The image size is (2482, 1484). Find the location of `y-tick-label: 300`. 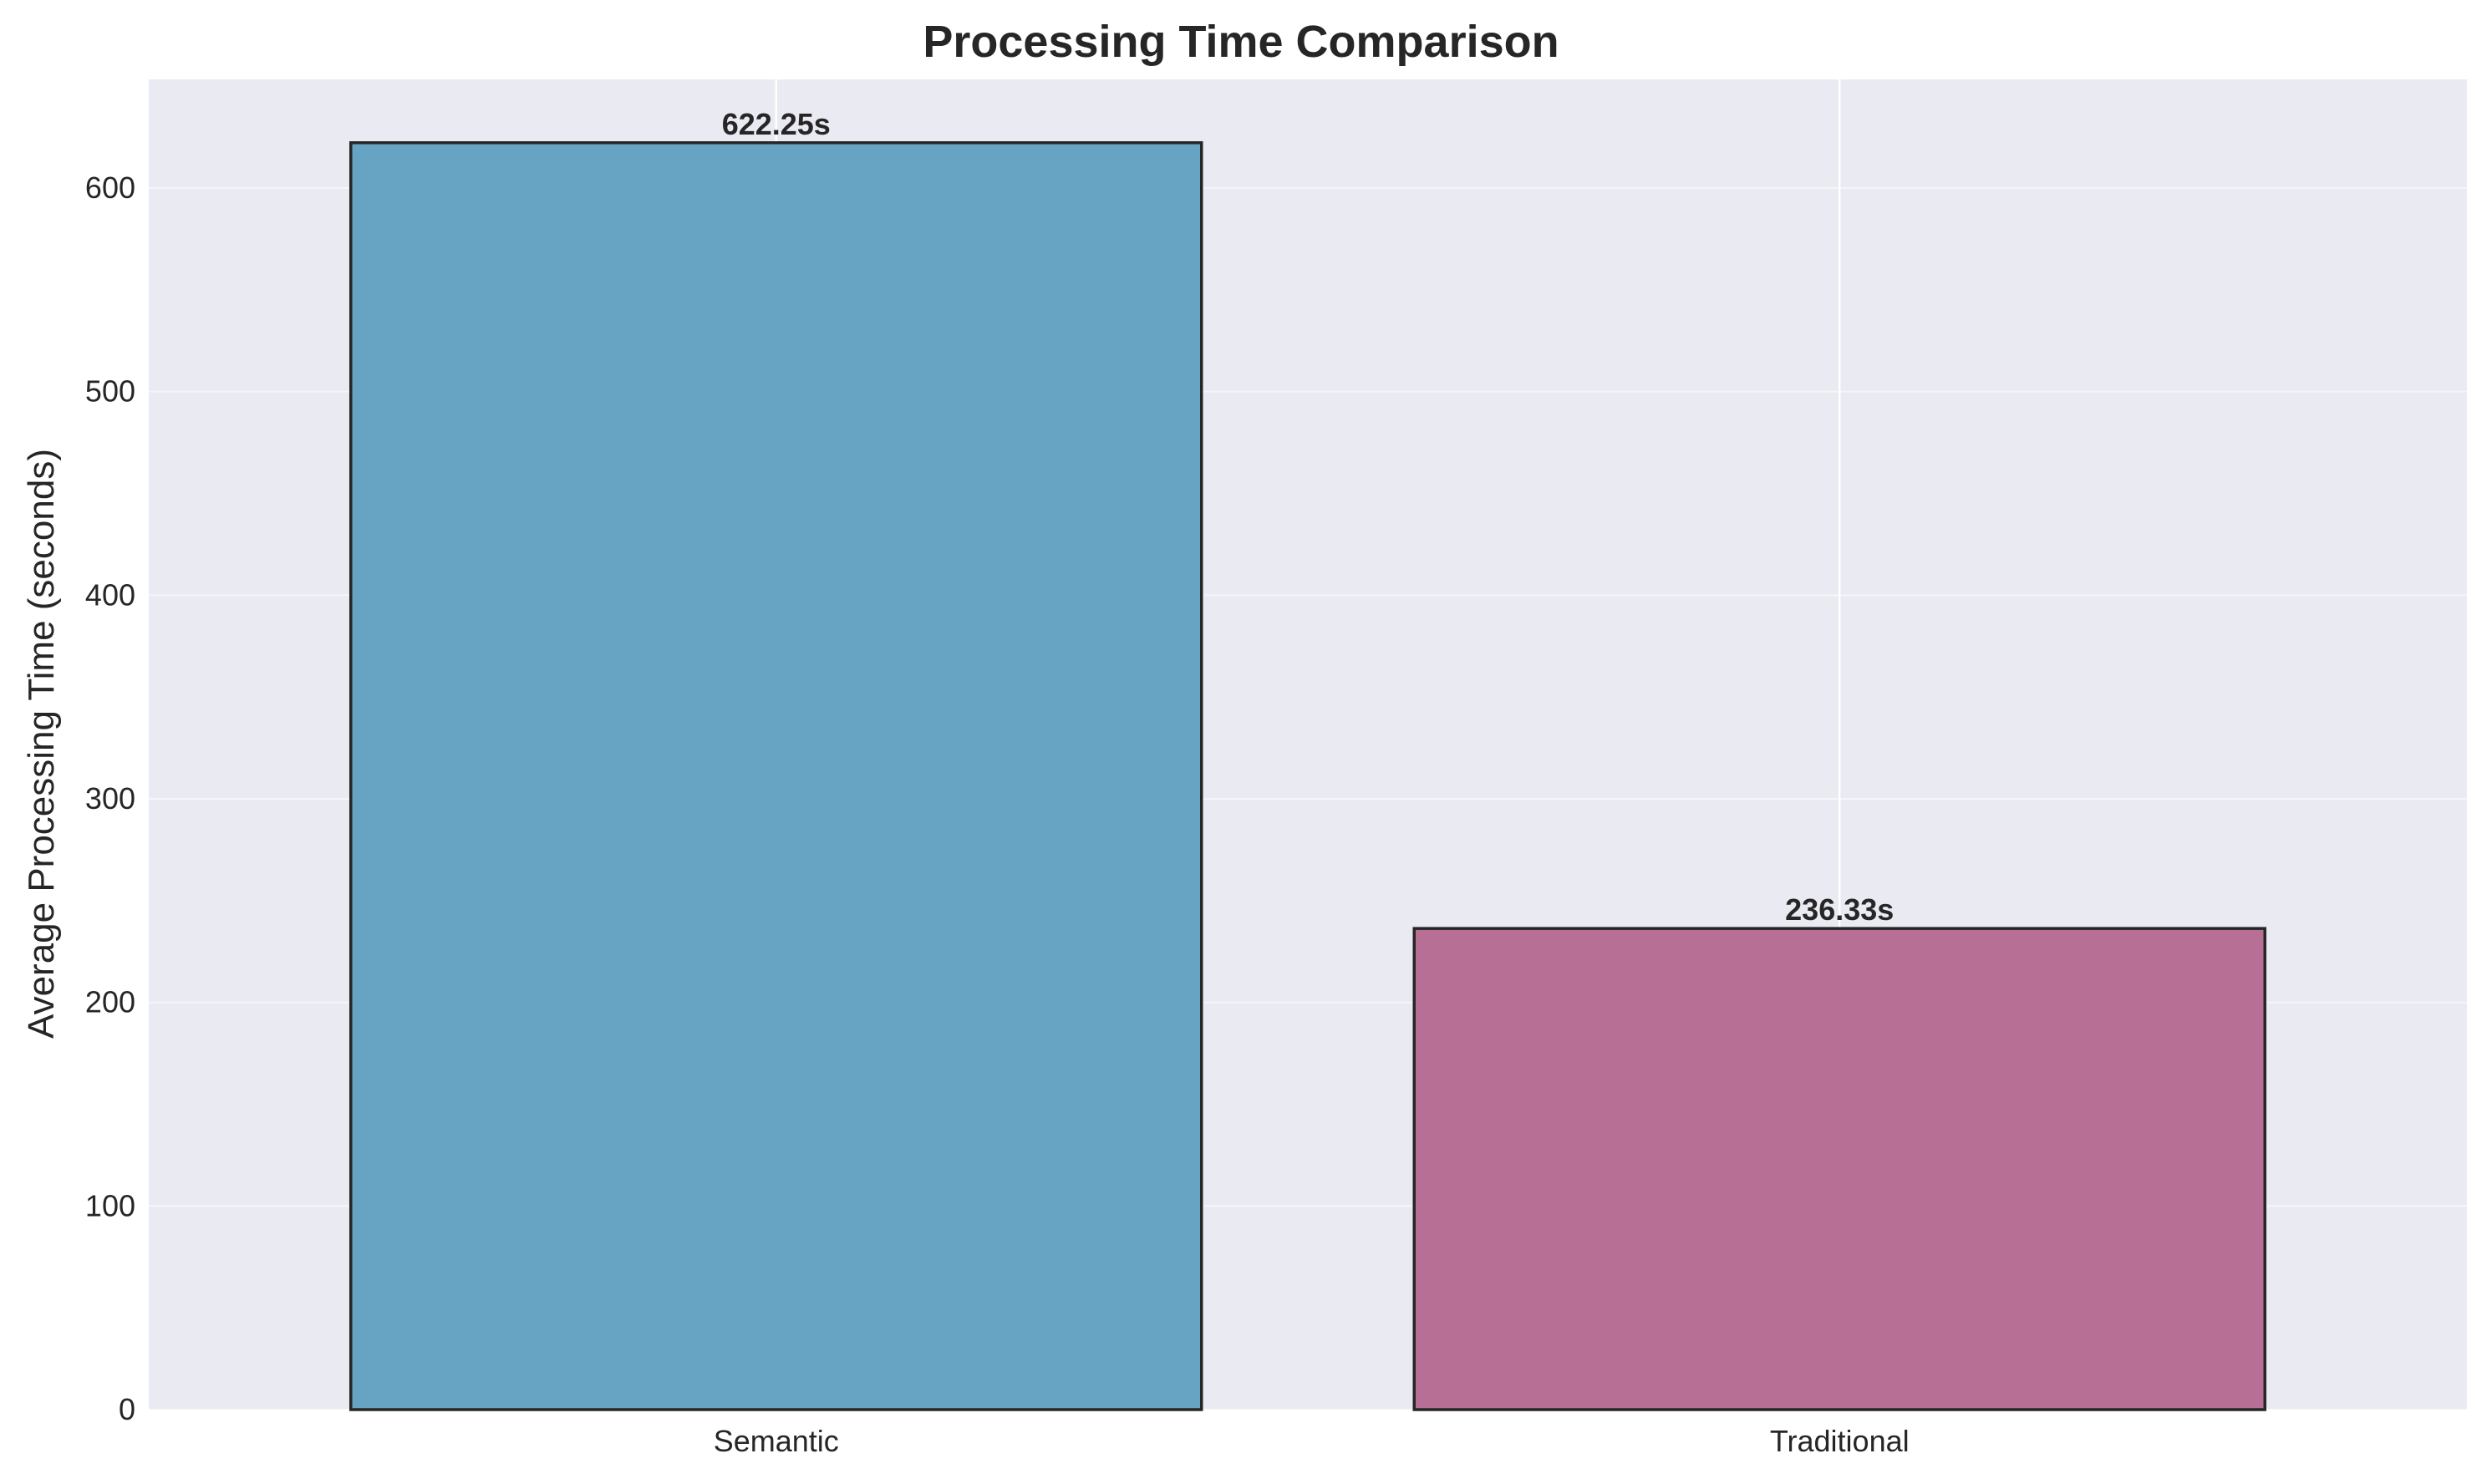

y-tick-label: 300 is located at coordinates (110, 798).